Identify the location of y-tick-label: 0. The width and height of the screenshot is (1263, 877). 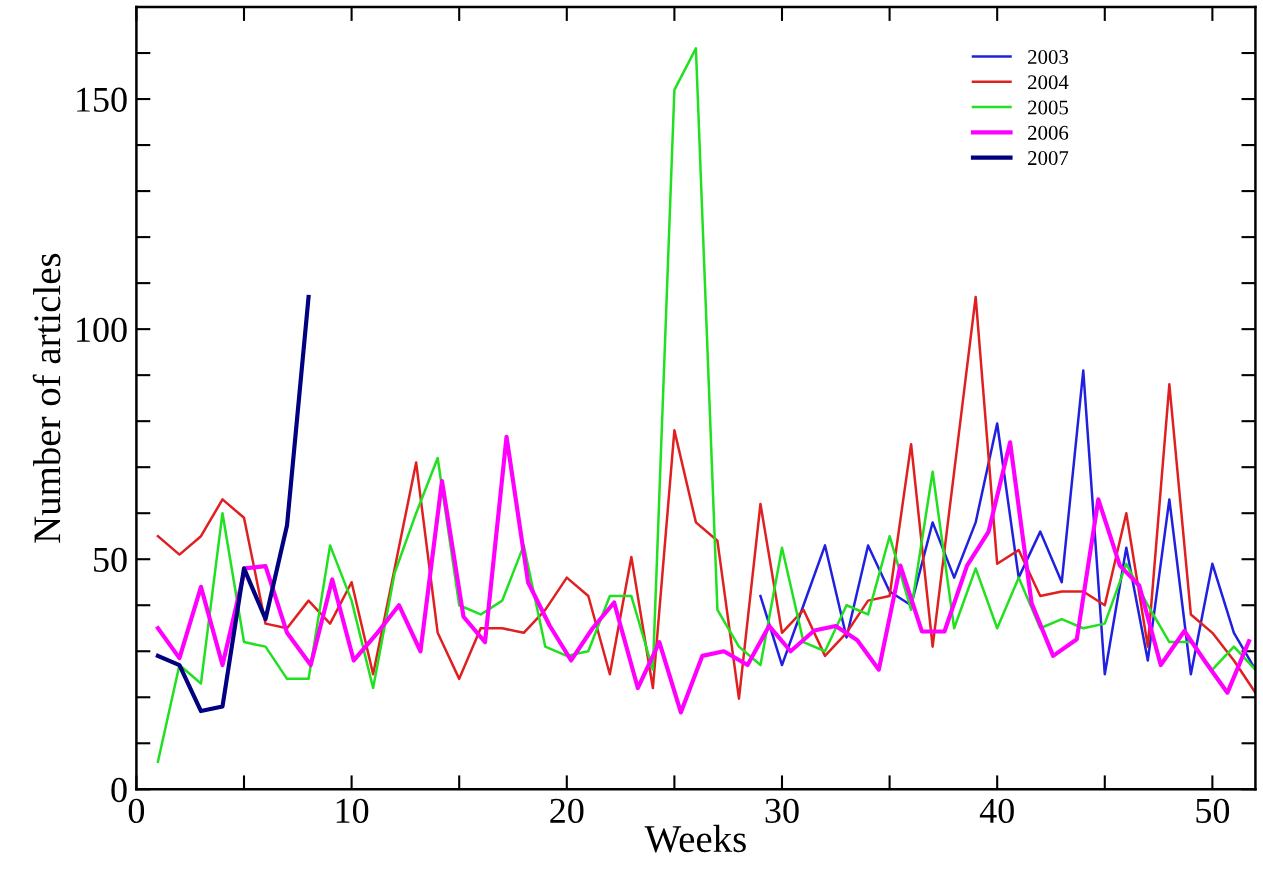
(119, 790).